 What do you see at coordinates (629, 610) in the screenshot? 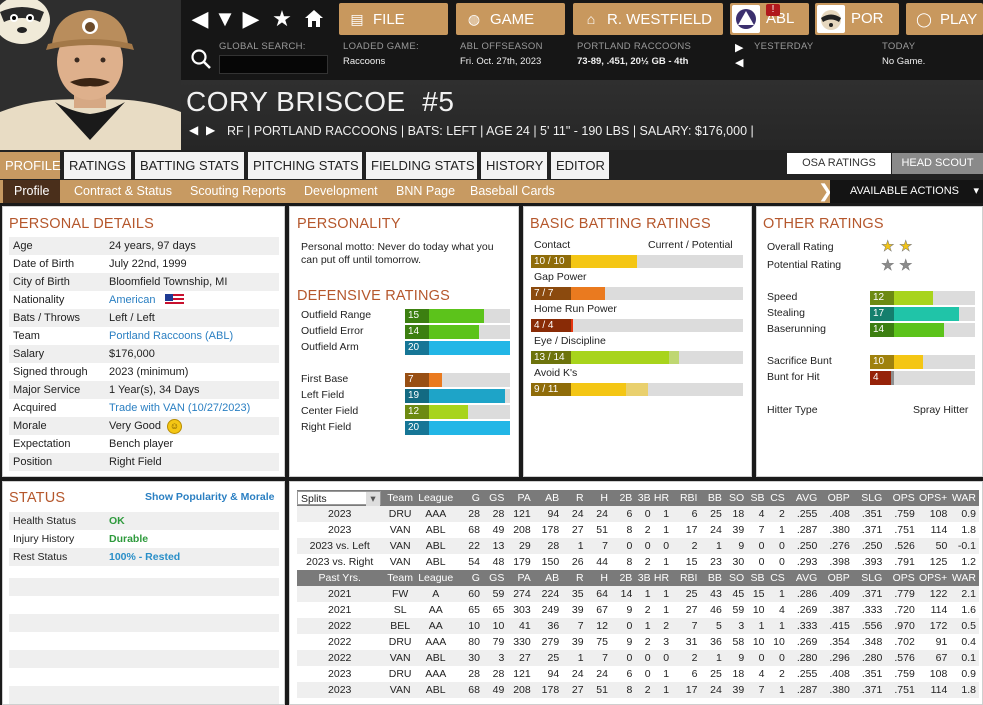
I see `table-cell: 9` at bounding box center [629, 610].